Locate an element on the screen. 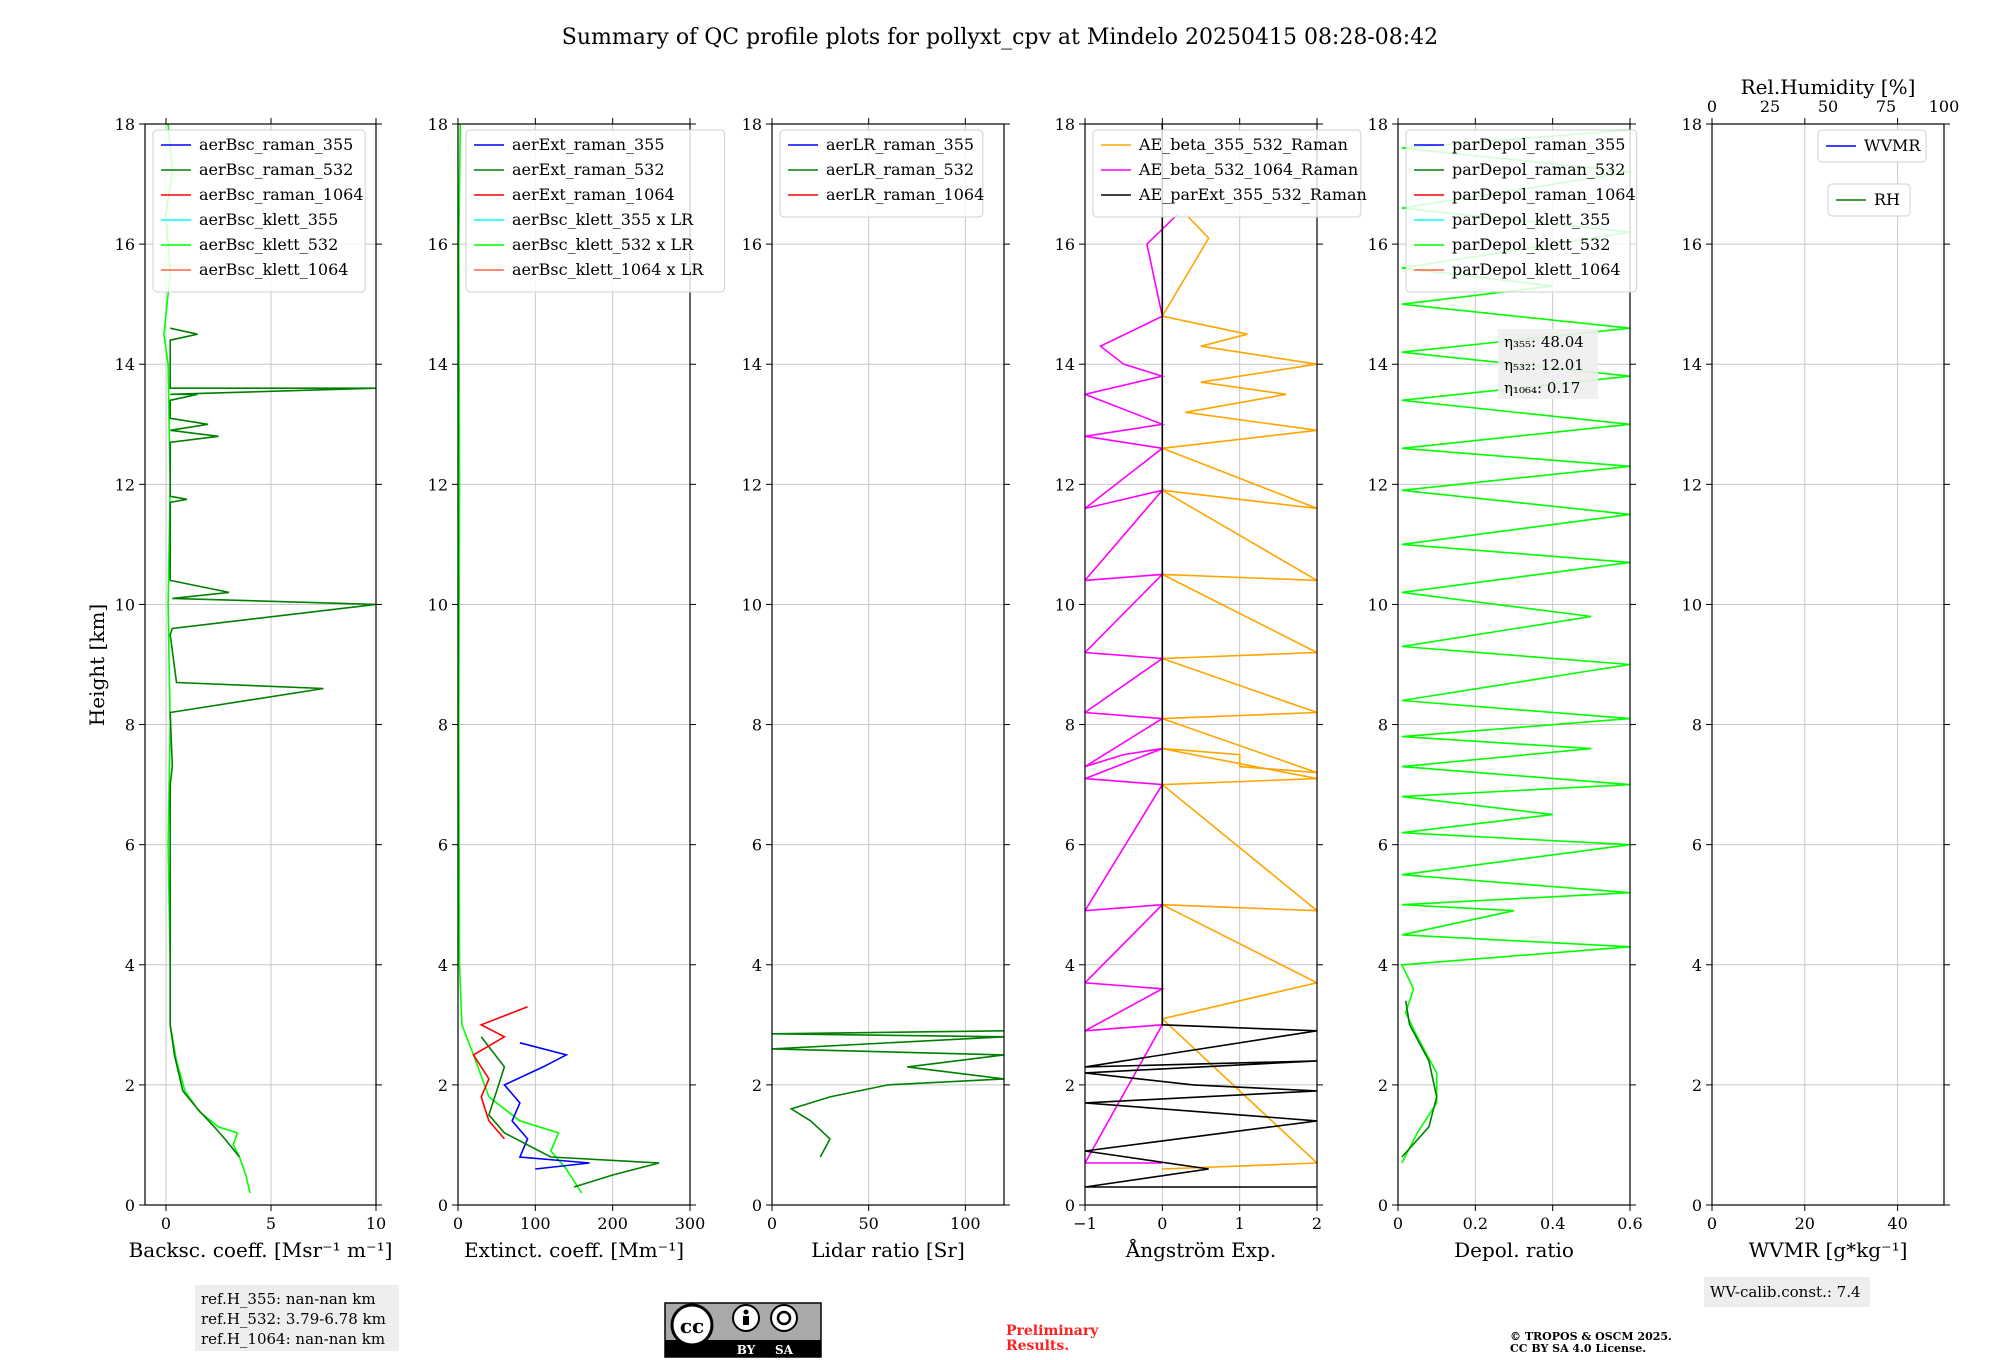  eta-label-1: η₅₃₂: 12.01 is located at coordinates (1544, 365).